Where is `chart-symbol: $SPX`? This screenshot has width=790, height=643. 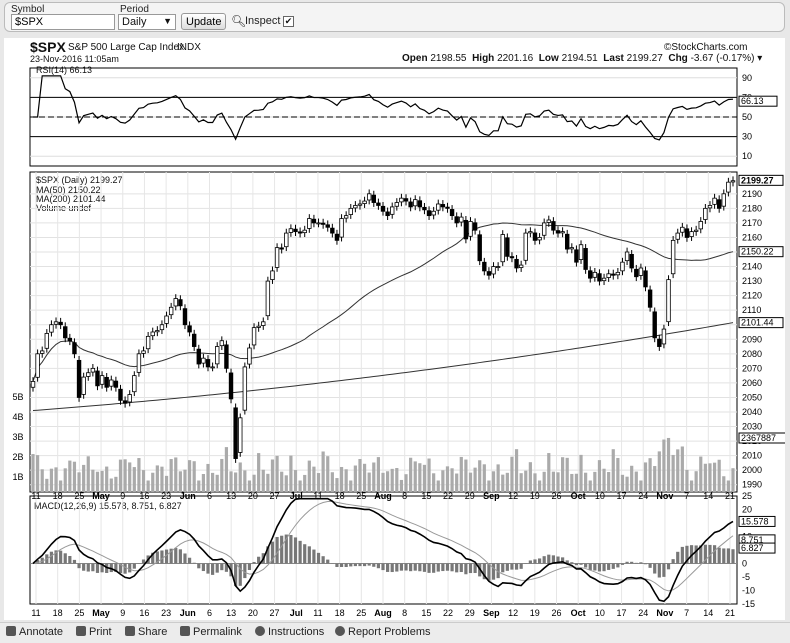 chart-symbol: $SPX is located at coordinates (48, 47).